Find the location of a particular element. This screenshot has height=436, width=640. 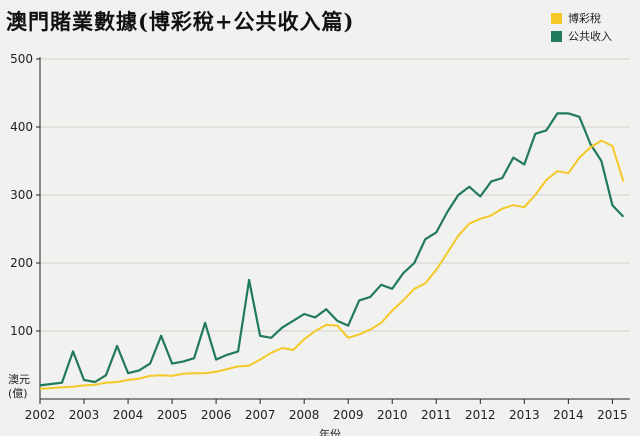

y-unit-line2: (億) is located at coordinates (18, 393).